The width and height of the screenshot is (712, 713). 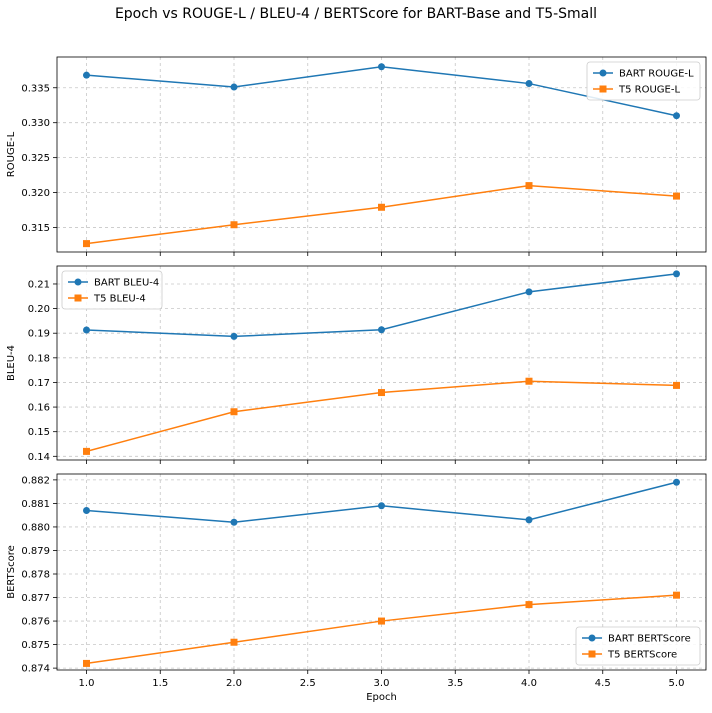 What do you see at coordinates (656, 74) in the screenshot?
I see `legend-label: BART ROUGE-L` at bounding box center [656, 74].